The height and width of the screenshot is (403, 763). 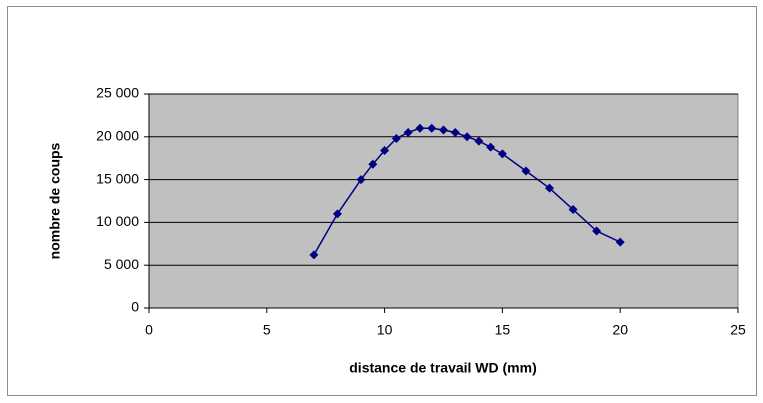 What do you see at coordinates (117, 136) in the screenshot?
I see `y-tick-label-4: 20 000` at bounding box center [117, 136].